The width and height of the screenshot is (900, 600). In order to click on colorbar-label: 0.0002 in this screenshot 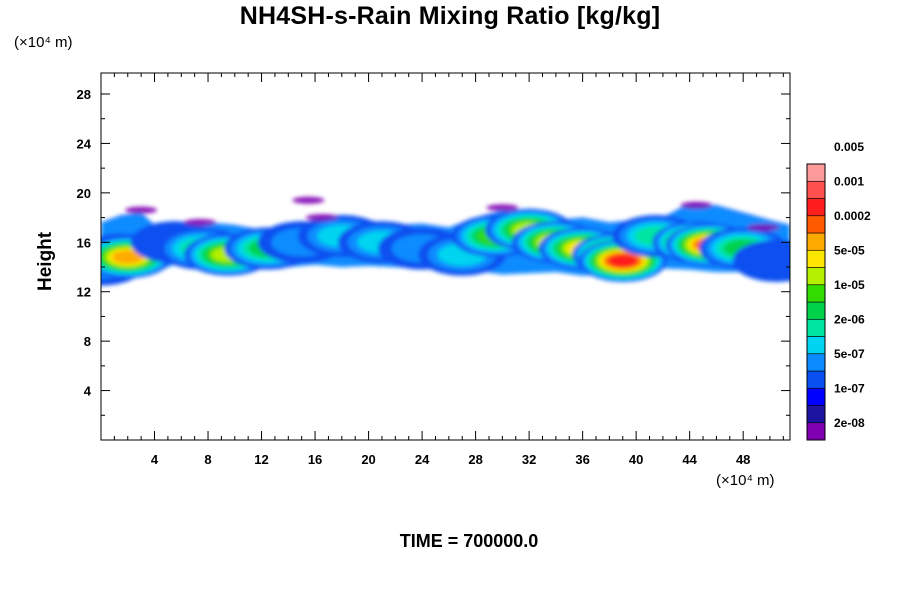, I will do `click(852, 216)`.